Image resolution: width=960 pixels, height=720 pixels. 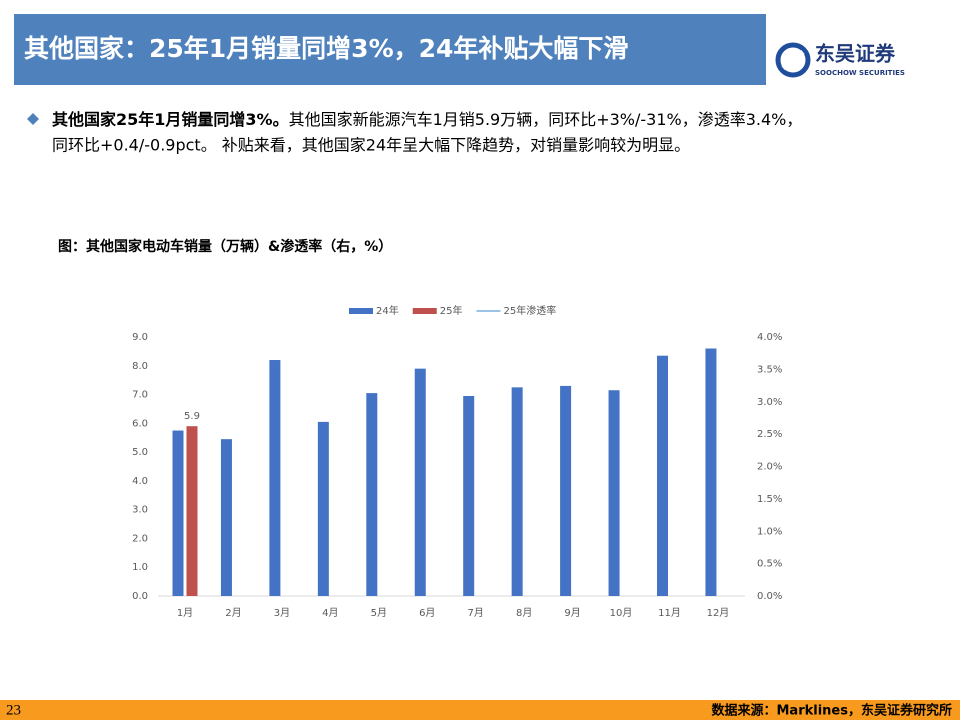 I want to click on page-number: 23, so click(x=13, y=710).